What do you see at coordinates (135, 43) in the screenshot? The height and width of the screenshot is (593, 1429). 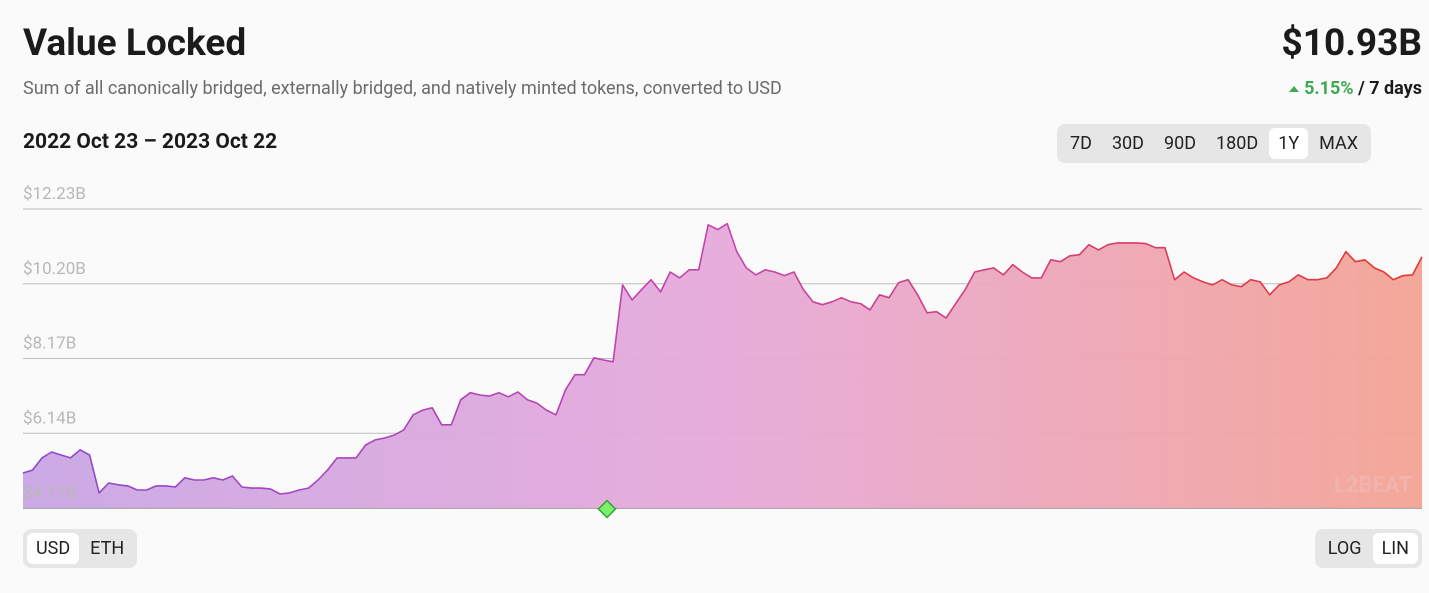 I see `title: Value Locked` at bounding box center [135, 43].